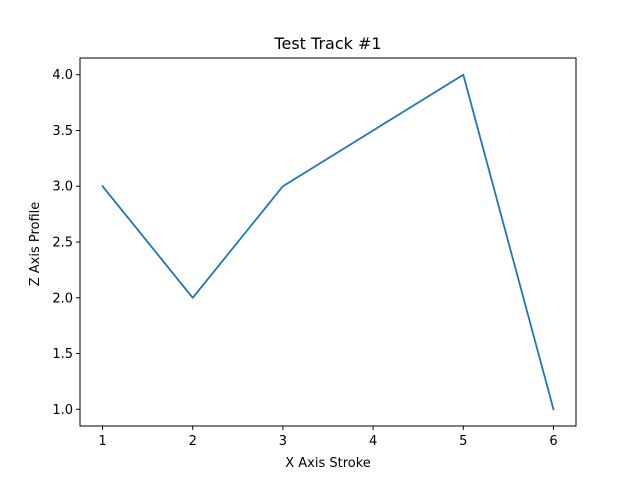 This screenshot has width=640, height=480. What do you see at coordinates (62, 410) in the screenshot?
I see `y-tick-label-0: 1.0` at bounding box center [62, 410].